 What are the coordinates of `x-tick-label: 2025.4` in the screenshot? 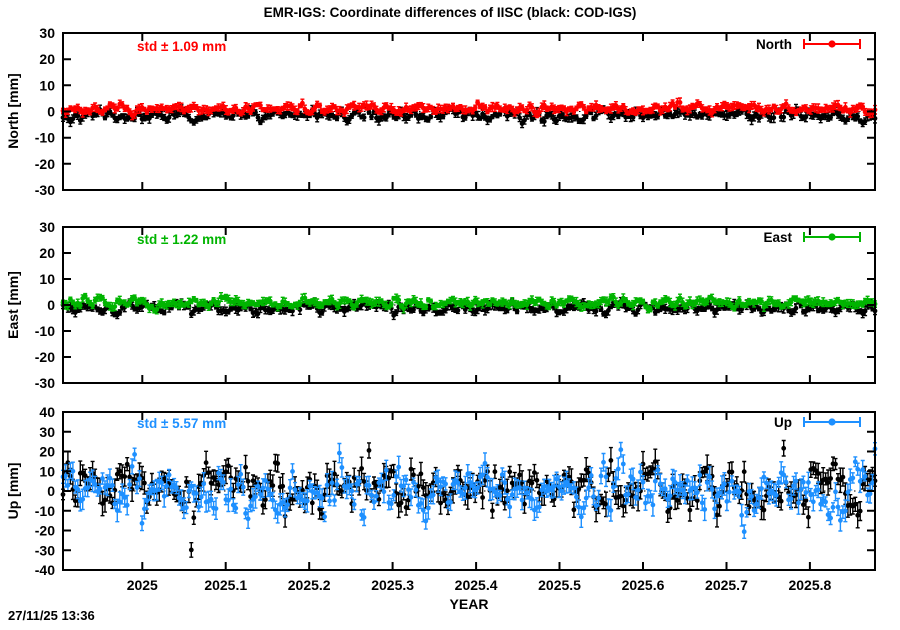 It's located at (476, 585).